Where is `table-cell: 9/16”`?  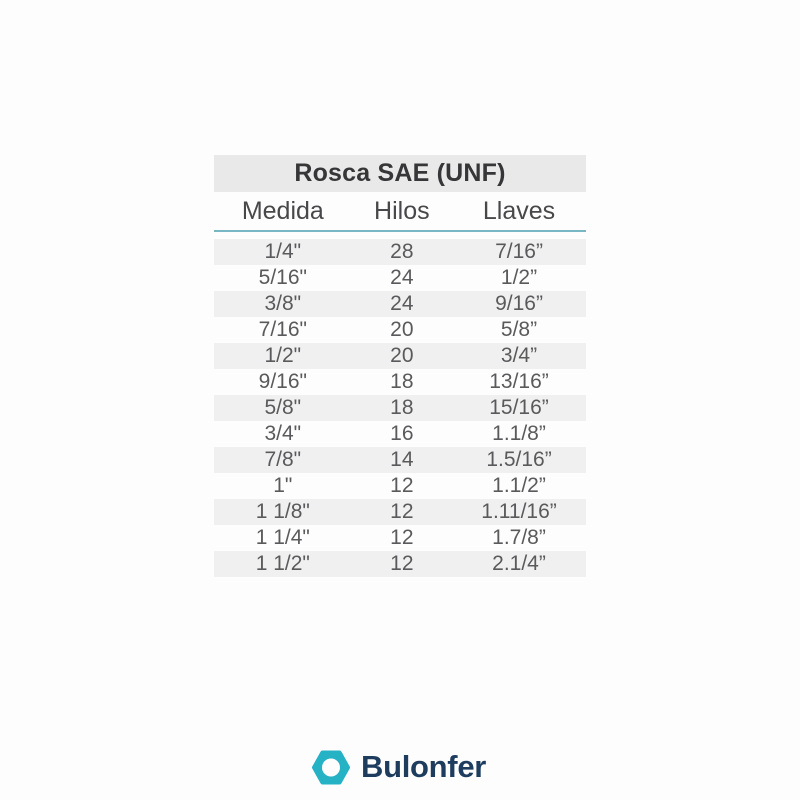
table-cell: 9/16” is located at coordinates (519, 303).